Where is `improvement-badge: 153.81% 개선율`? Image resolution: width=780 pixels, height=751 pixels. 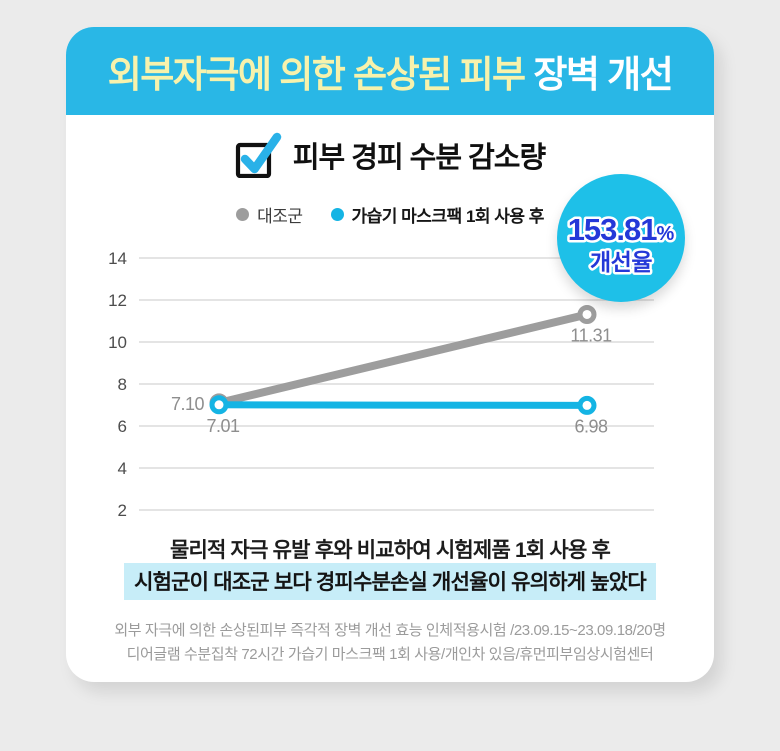
improvement-badge: 153.81% 개선율 is located at coordinates (621, 238).